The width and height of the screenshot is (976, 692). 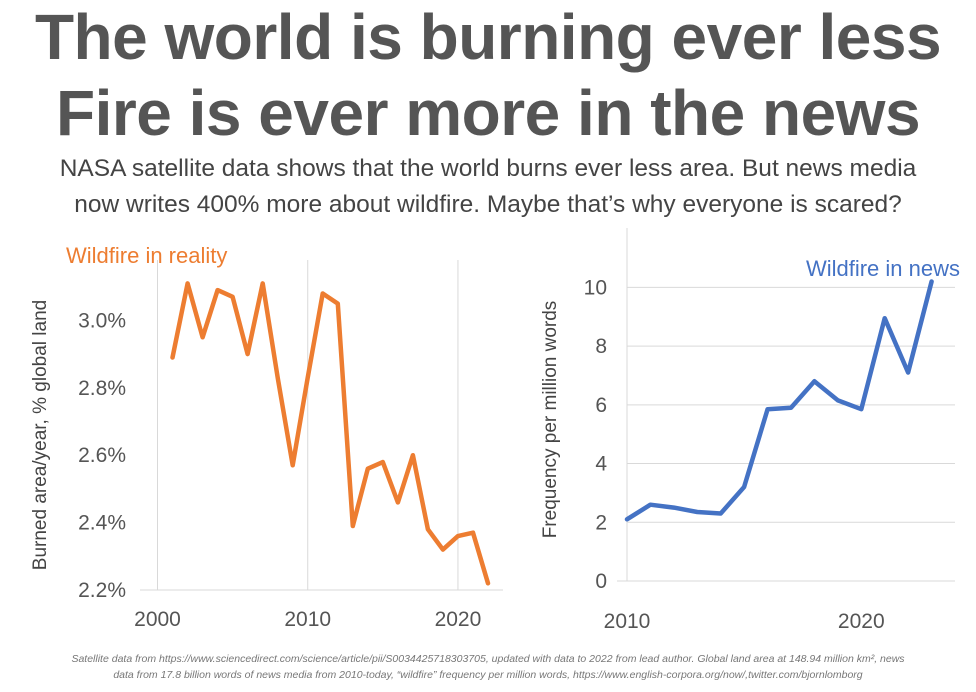 What do you see at coordinates (595, 287) in the screenshot?
I see `y-tick-label: 10` at bounding box center [595, 287].